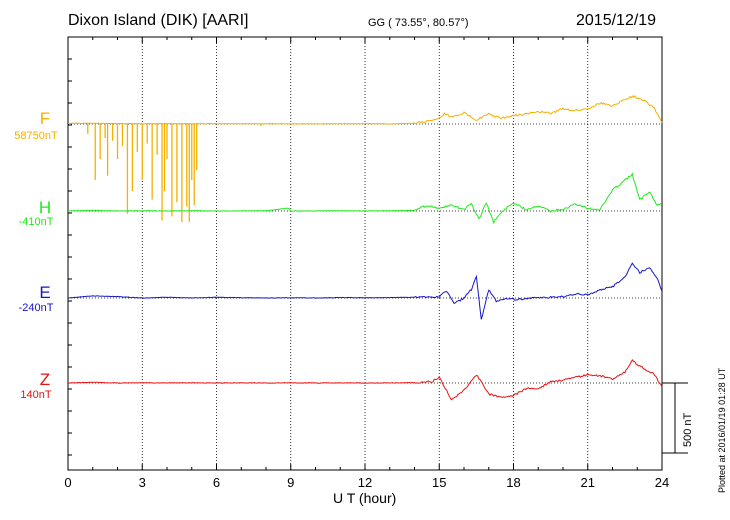  What do you see at coordinates (365, 482) in the screenshot?
I see `x-tick-label: 12` at bounding box center [365, 482].